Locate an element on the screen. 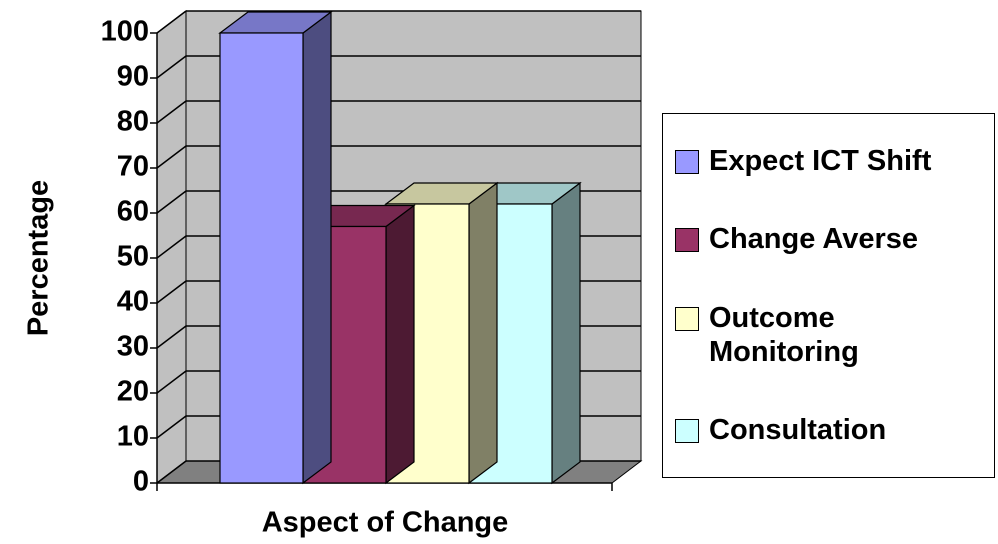 This screenshot has height=544, width=998. legend-entry: Consultation is located at coordinates (834, 430).